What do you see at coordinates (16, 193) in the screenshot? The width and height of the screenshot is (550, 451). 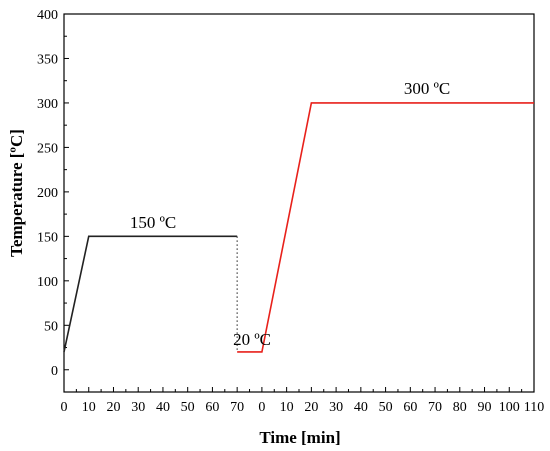 I see `y-axis-title: Temperature [ºC]` at bounding box center [16, 193].